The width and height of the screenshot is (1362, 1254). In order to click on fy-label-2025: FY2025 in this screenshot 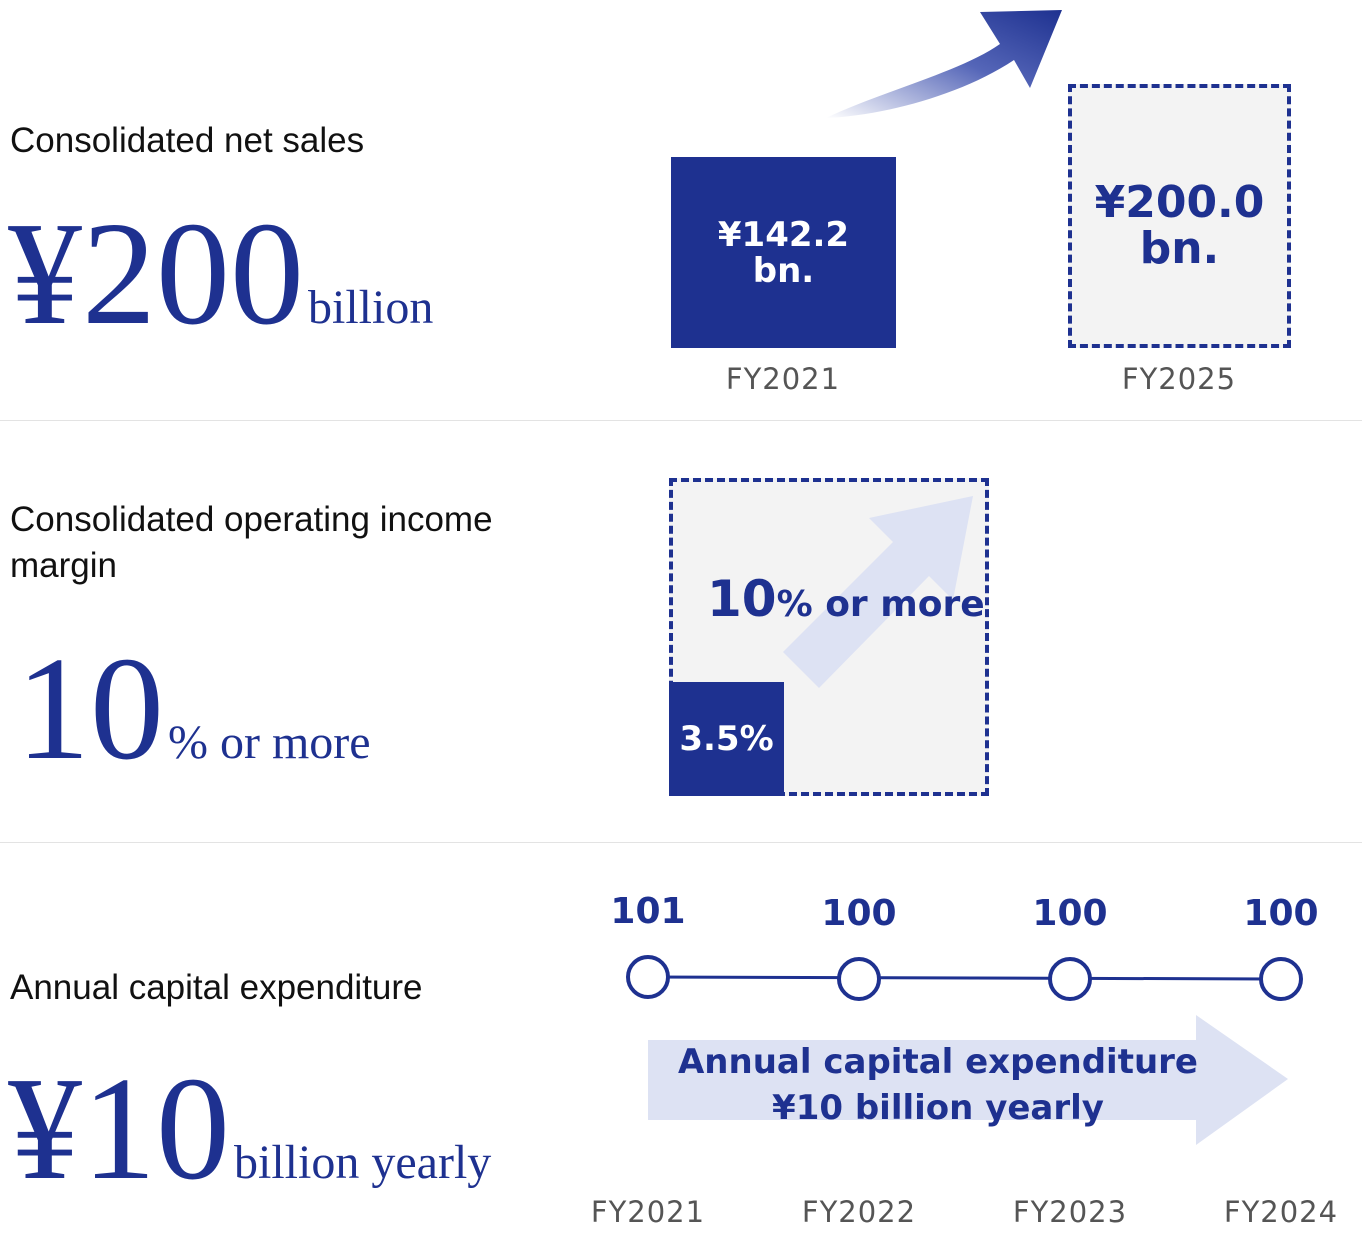, I will do `click(1179, 379)`.